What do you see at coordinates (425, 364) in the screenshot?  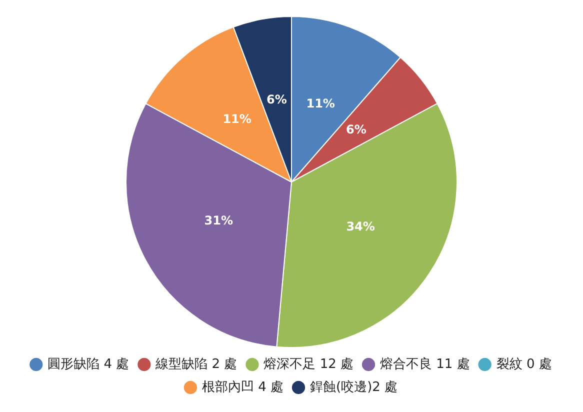 I see `legend-label: 熔合不良 11 處` at bounding box center [425, 364].